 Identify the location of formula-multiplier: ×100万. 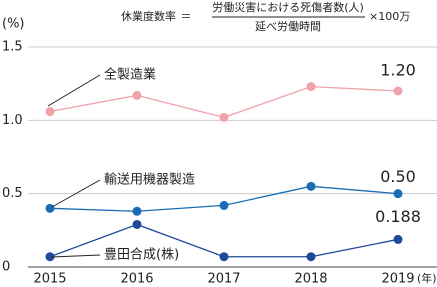
(389, 16).